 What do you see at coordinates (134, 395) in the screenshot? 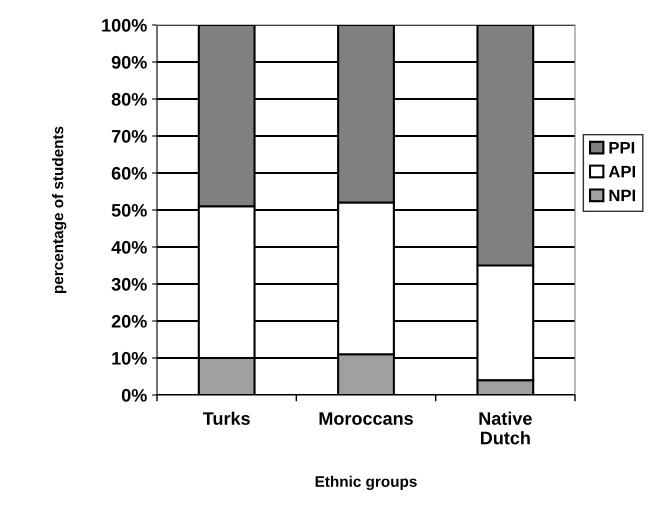
I see `y-tick-label: 0%` at bounding box center [134, 395].